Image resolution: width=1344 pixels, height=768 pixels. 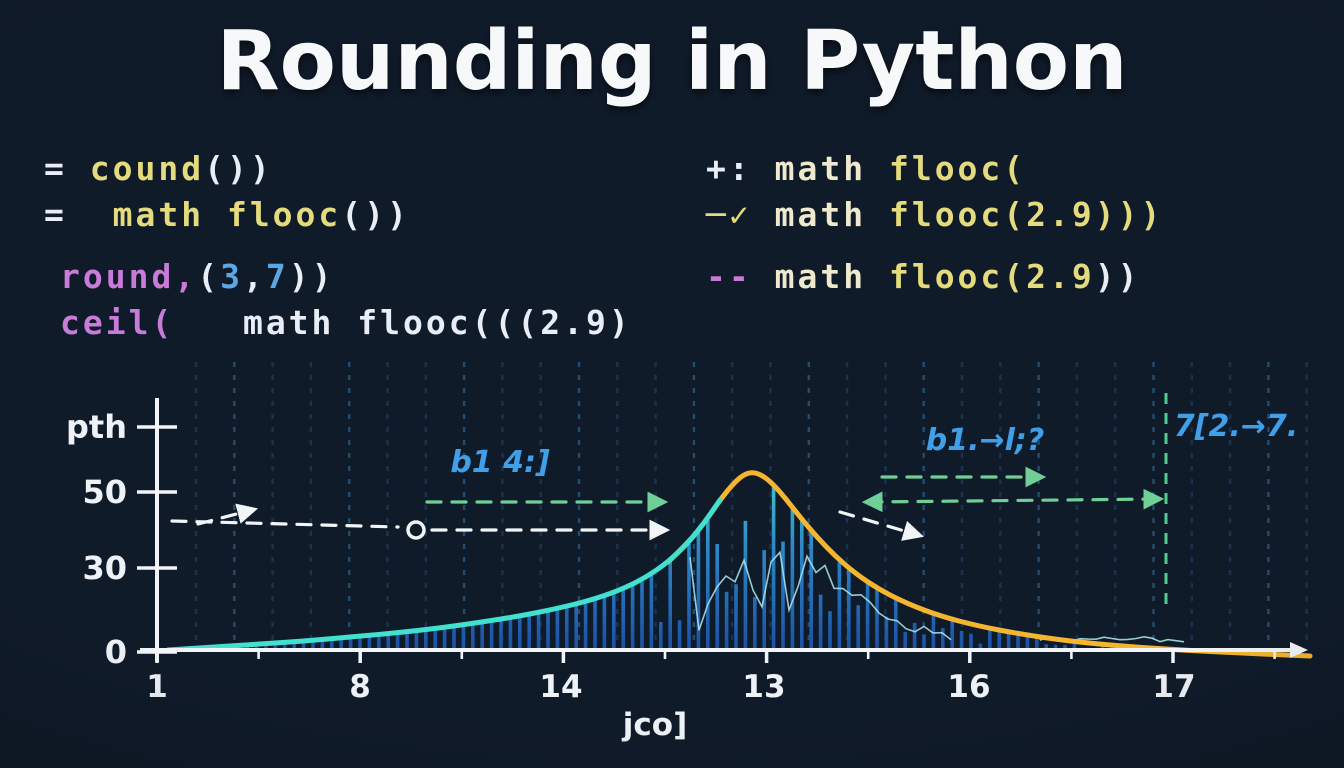 I want to click on code-segment: round,, so click(x=129, y=276).